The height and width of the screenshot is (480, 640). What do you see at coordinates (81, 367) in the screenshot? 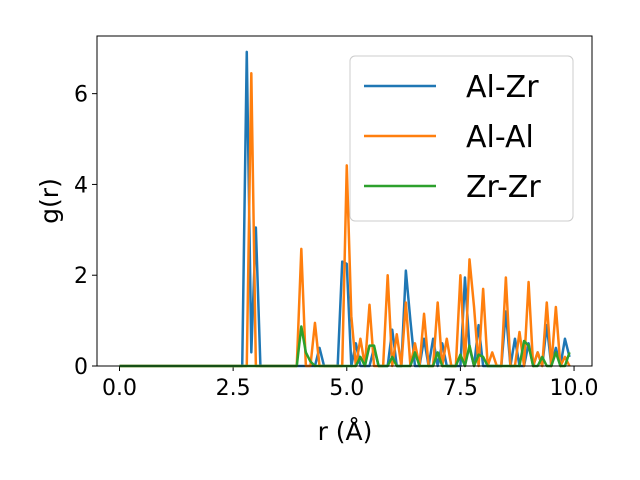
I see `y-tick-label: 0` at bounding box center [81, 367].